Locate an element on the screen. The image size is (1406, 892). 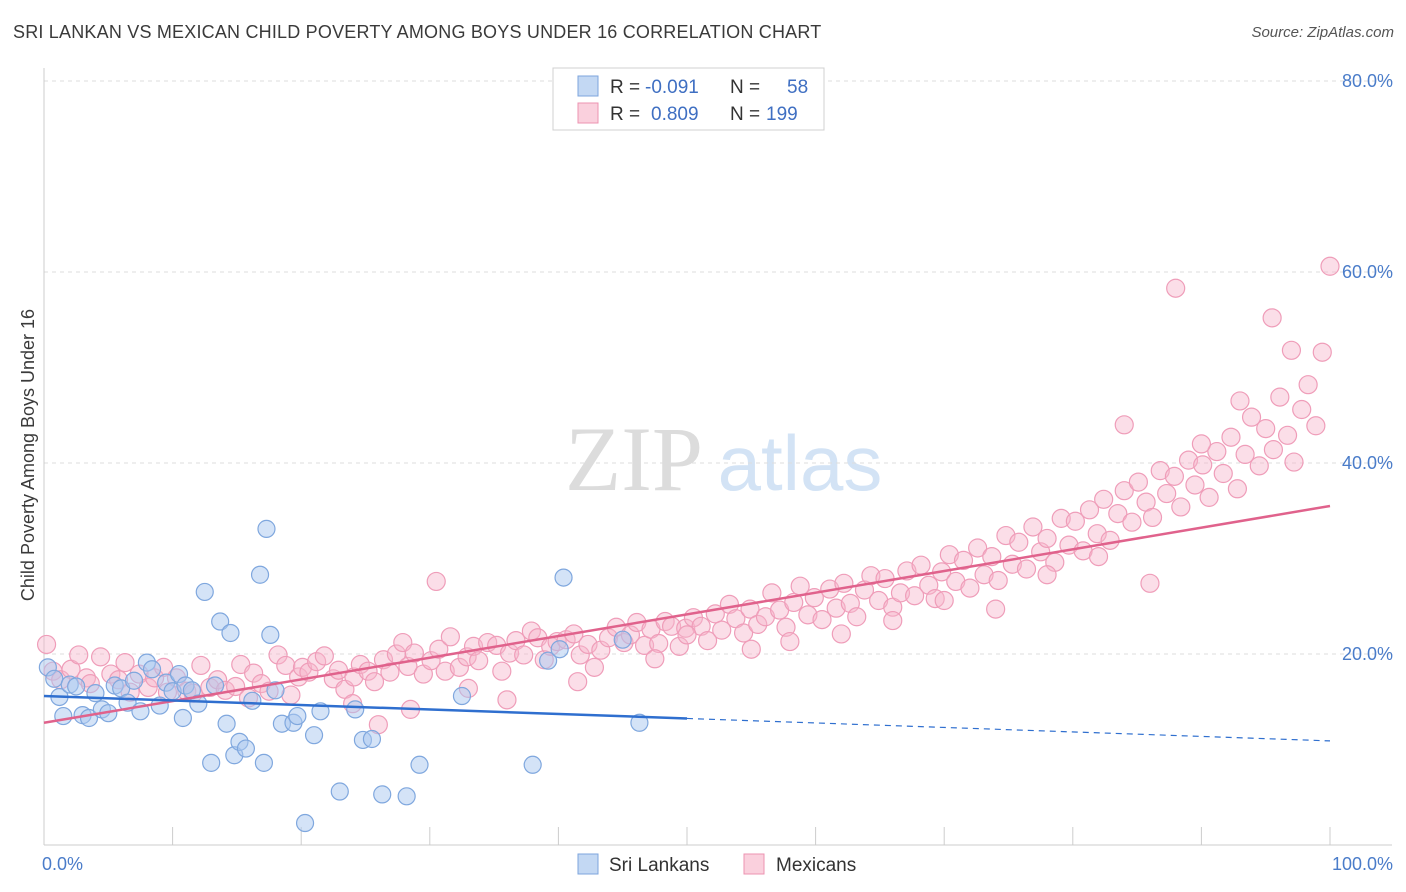
y-tick-label: 40.0% is located at coordinates (1367, 463).